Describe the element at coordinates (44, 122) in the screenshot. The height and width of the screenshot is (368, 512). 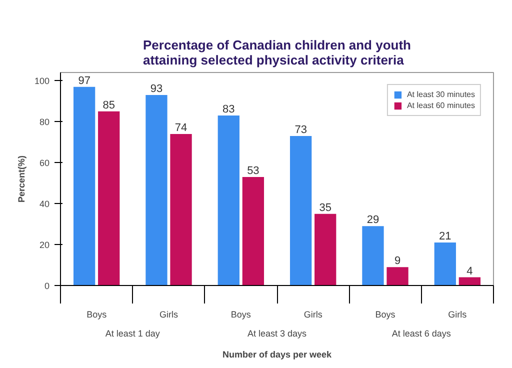
I see `y-tick-label: 80` at that location.